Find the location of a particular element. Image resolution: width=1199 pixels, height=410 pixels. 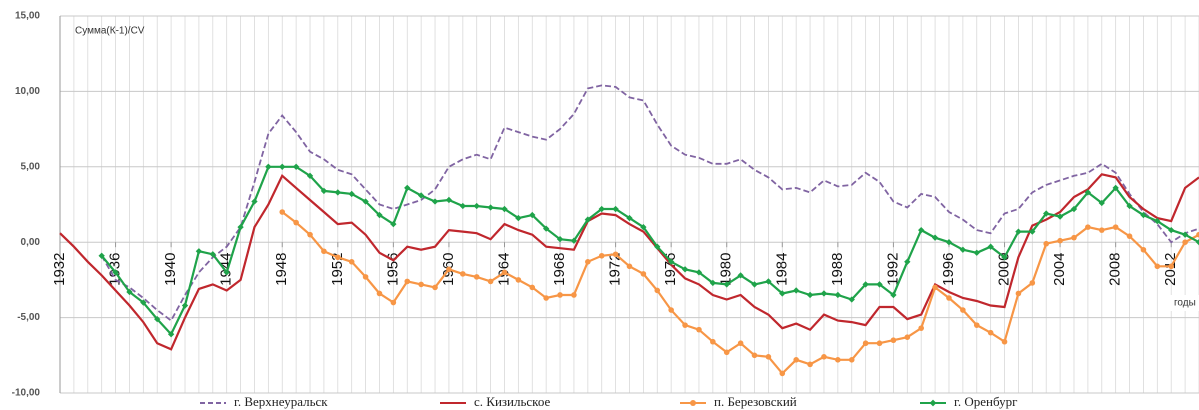

y-tick-label: 10,00 is located at coordinates (27, 91).